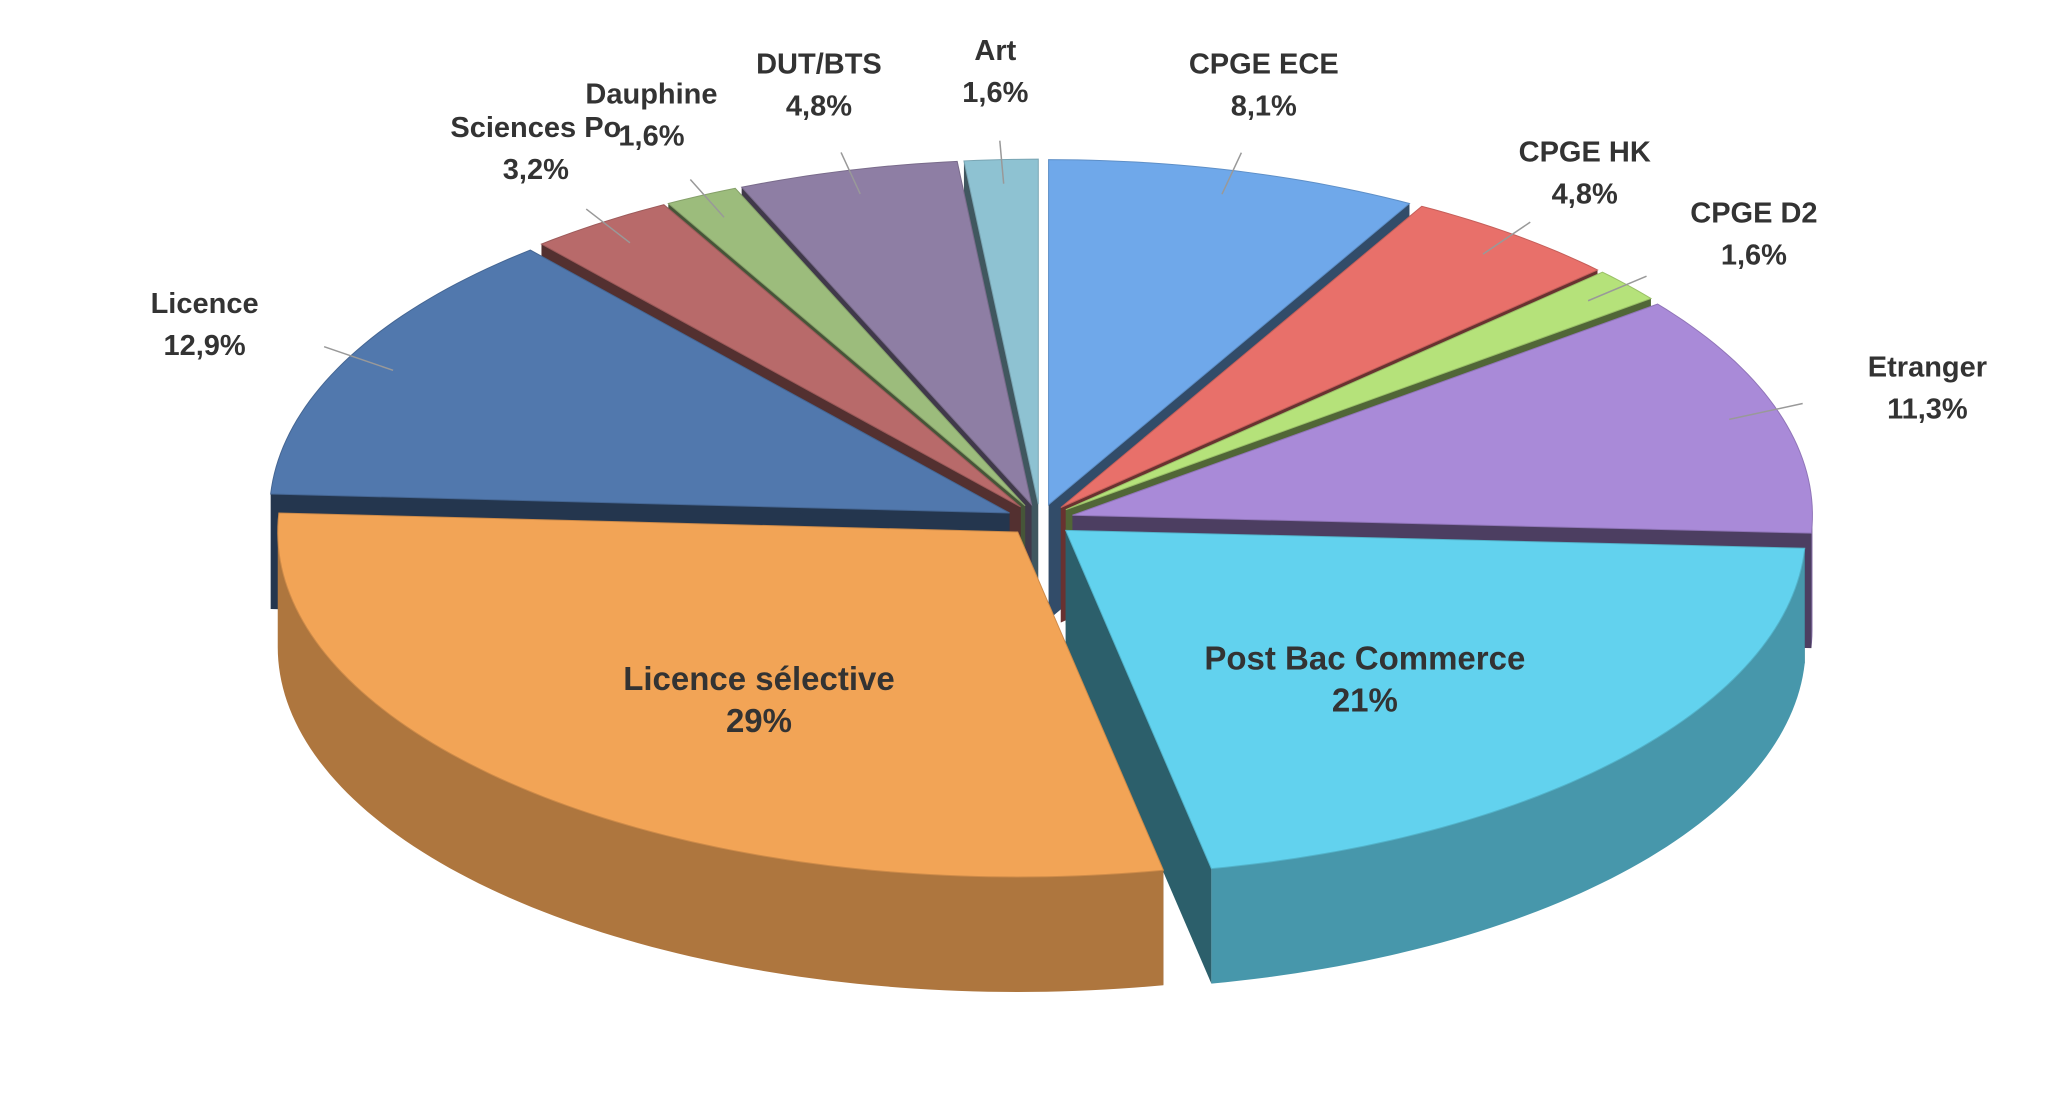 The image size is (2066, 1109). What do you see at coordinates (995, 51) in the screenshot?
I see `slice-label: Art` at bounding box center [995, 51].